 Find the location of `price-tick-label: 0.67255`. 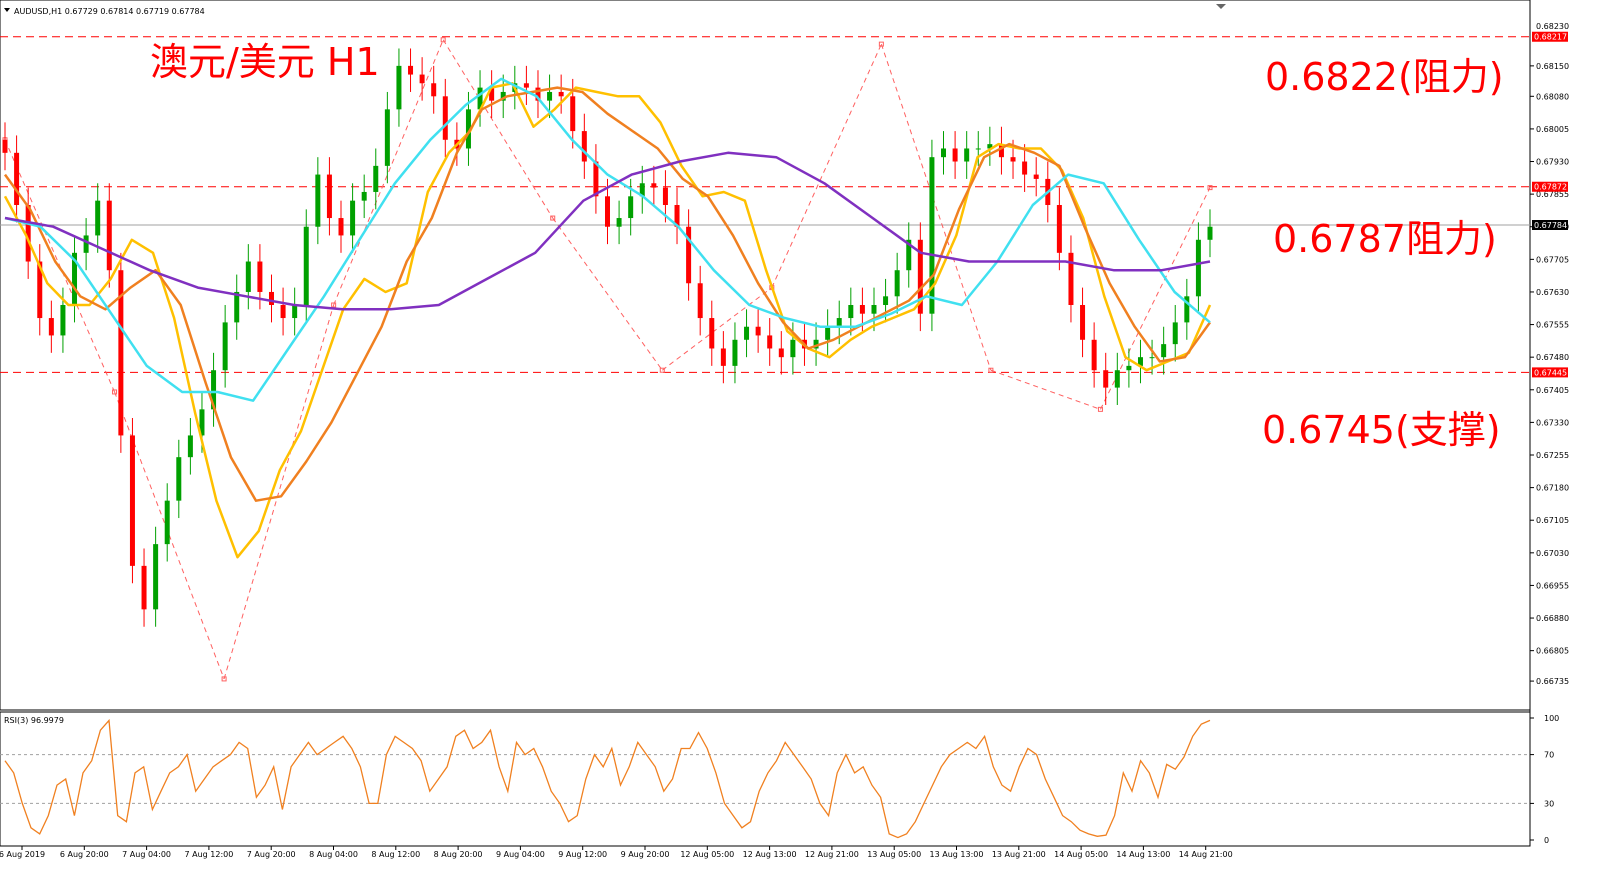

price-tick-label: 0.67255 is located at coordinates (1552, 455).